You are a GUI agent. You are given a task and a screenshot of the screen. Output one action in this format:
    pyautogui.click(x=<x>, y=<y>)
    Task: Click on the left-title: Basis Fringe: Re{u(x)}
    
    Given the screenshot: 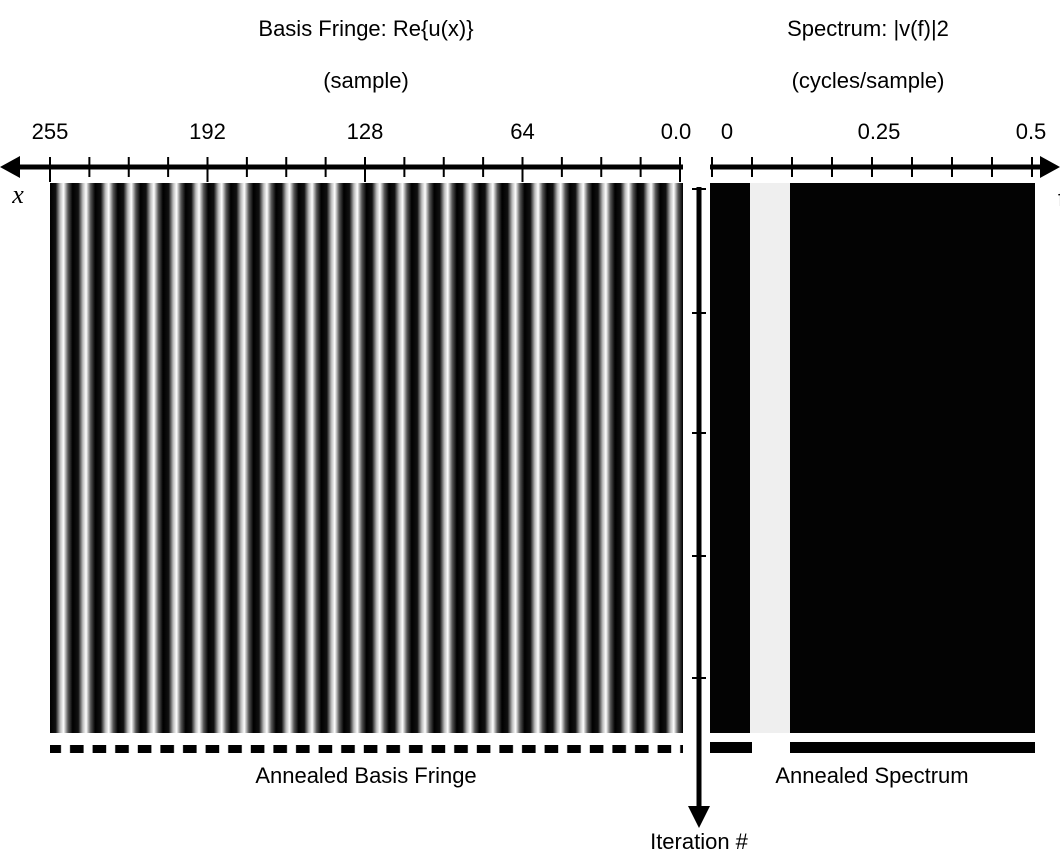 What is the action you would take?
    pyautogui.click(x=365, y=28)
    